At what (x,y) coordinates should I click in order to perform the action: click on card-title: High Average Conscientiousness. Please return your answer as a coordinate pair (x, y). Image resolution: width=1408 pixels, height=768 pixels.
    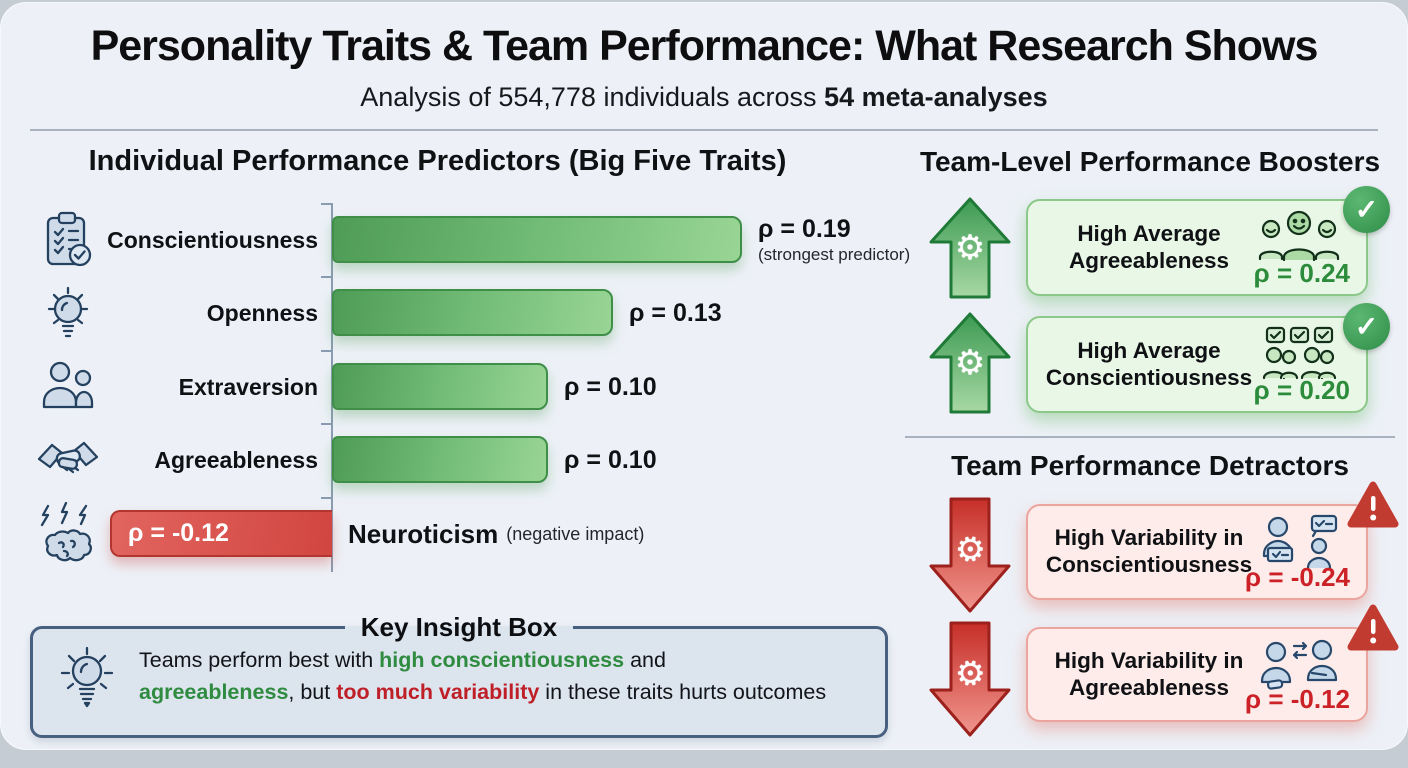
    Looking at the image, I should click on (1149, 364).